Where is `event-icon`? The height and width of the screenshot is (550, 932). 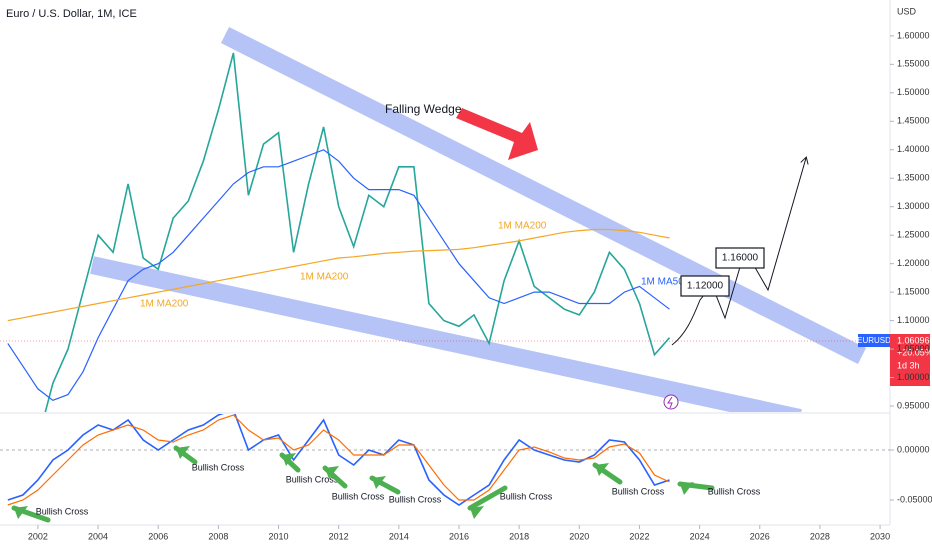
event-icon is located at coordinates (671, 402).